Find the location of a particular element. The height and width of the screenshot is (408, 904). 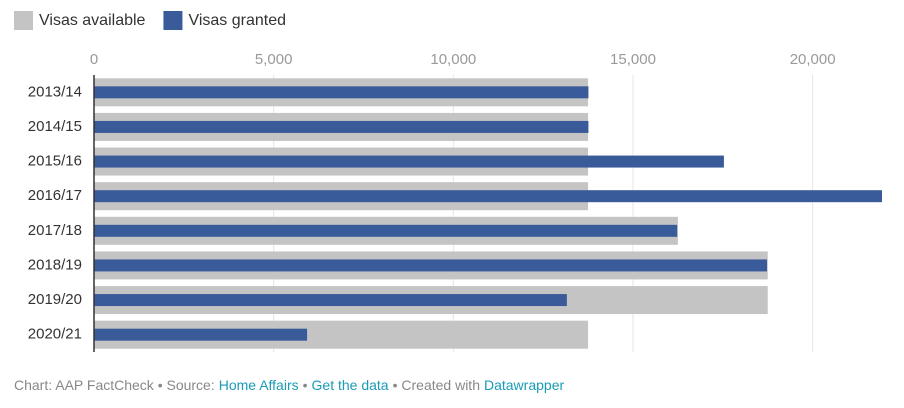

y-tick-label: 2017/18 is located at coordinates (55, 230).